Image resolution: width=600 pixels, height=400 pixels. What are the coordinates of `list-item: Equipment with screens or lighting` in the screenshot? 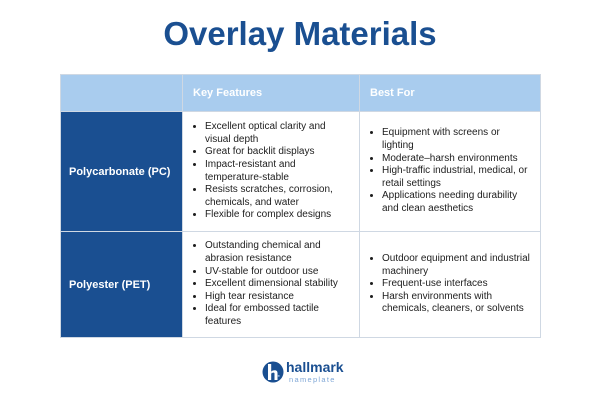 It's located at (458, 139).